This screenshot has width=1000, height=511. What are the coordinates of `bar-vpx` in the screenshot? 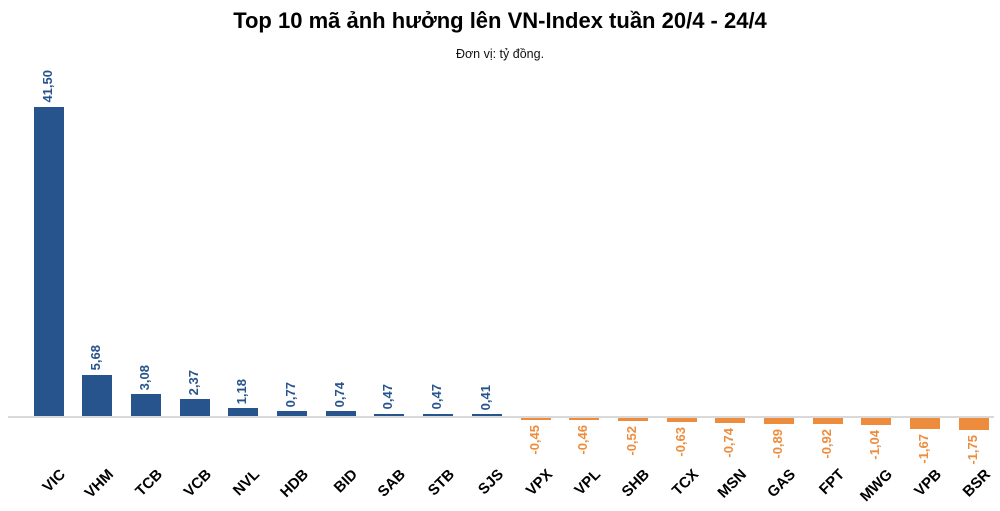 It's located at (535, 419).